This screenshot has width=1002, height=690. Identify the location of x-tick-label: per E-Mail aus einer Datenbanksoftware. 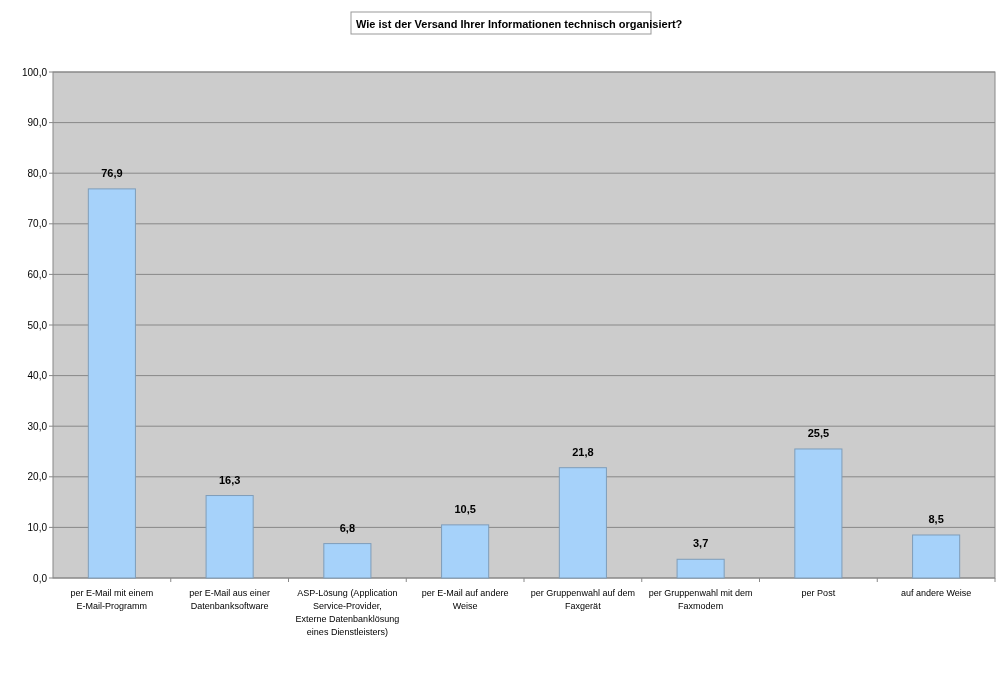
(229, 599).